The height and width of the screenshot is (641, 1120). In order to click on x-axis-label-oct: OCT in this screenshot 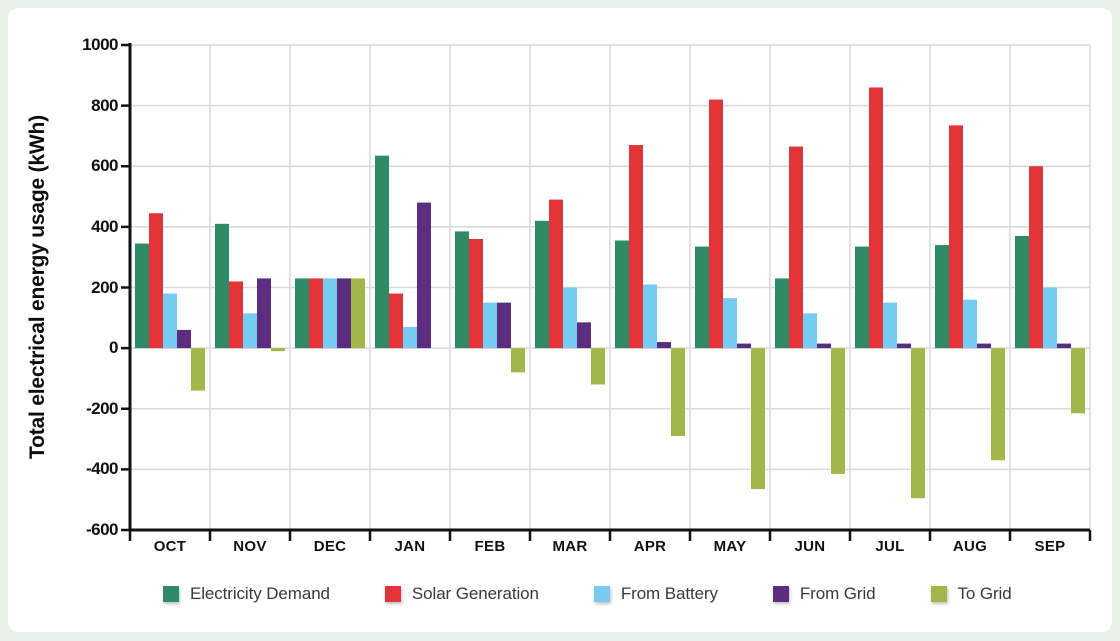, I will do `click(170, 546)`.